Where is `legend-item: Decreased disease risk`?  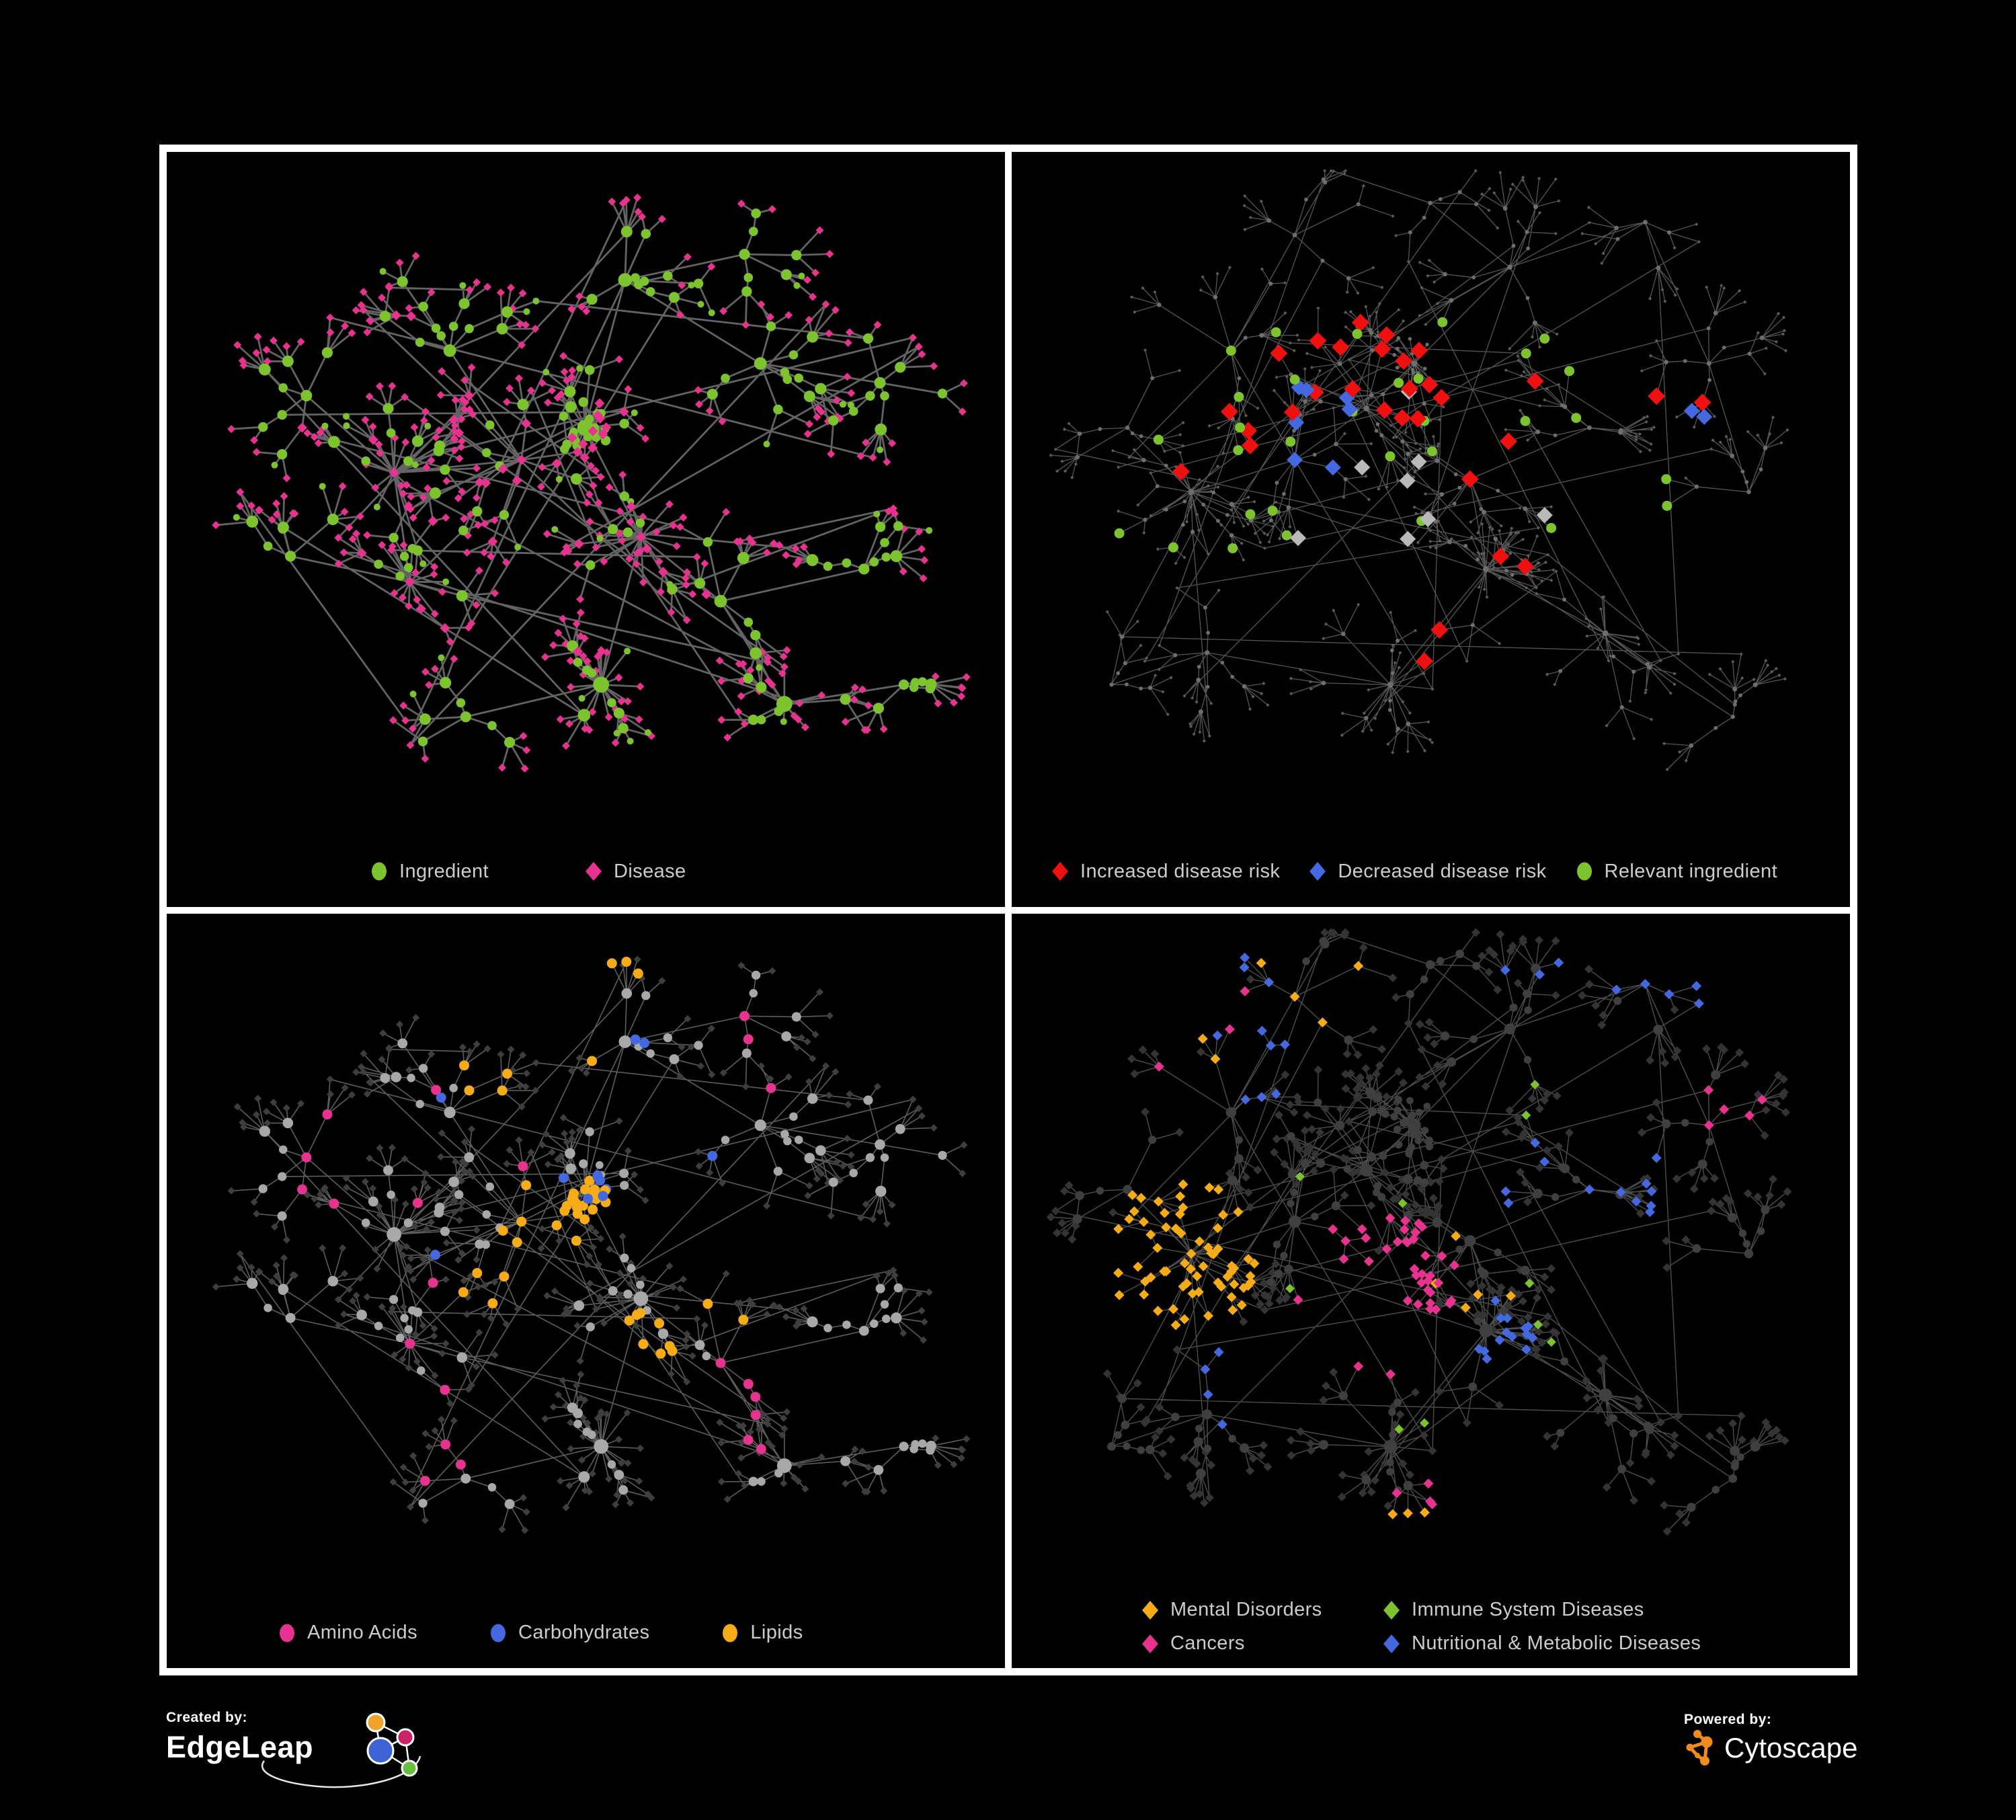 legend-item: Decreased disease risk is located at coordinates (1427, 872).